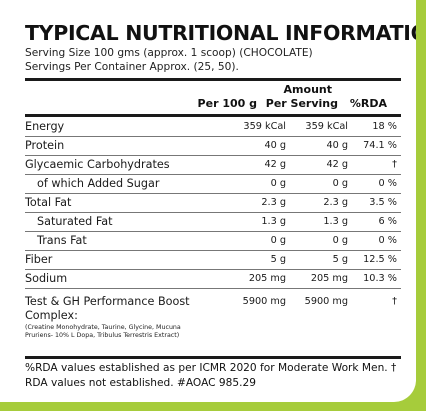  What do you see at coordinates (46, 278) in the screenshot?
I see `row-label: Sodium` at bounding box center [46, 278].